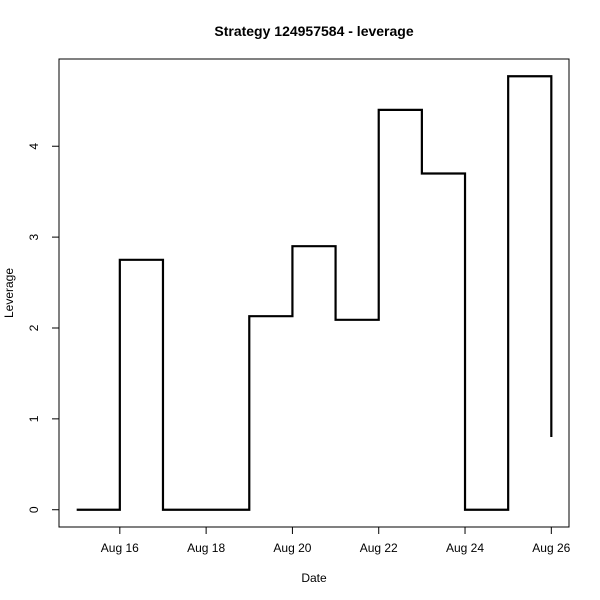  What do you see at coordinates (34, 418) in the screenshot?
I see `y-tick-label: 1` at bounding box center [34, 418].